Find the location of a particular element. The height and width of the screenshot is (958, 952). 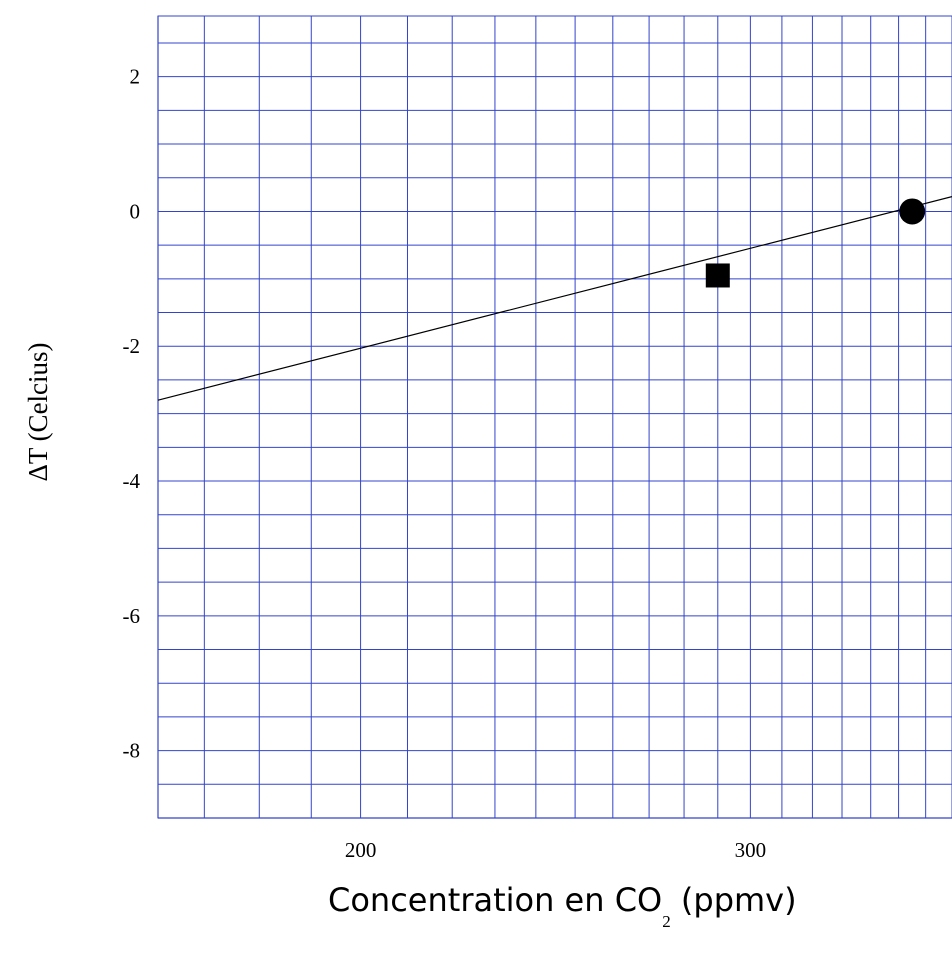

y-tick-label: -2 is located at coordinates (132, 346).